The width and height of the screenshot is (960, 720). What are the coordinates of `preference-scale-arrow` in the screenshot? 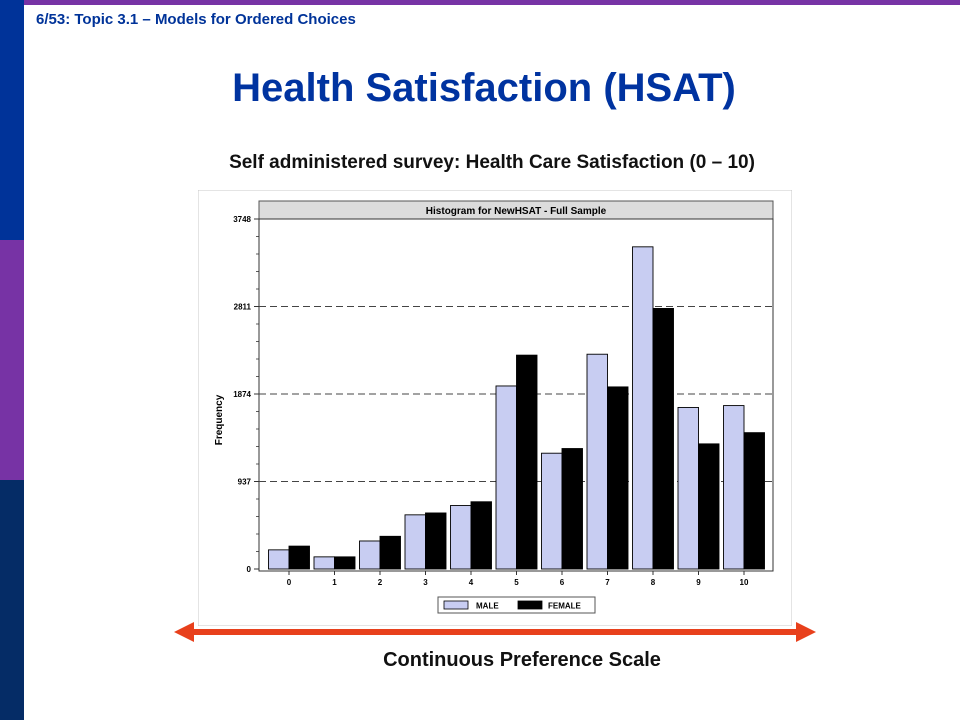 It's located at (495, 632).